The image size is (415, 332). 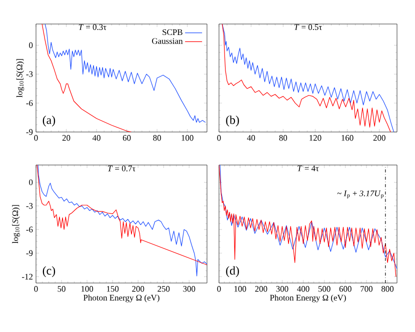 I want to click on legend-label: Gaussian, so click(x=167, y=41).